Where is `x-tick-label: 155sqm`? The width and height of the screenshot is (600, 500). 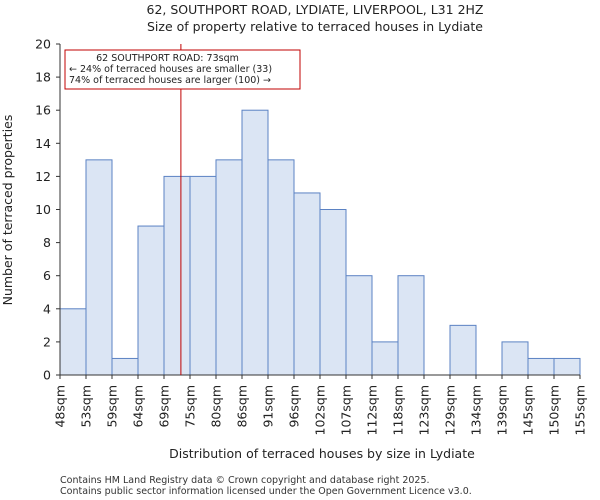 x-tick-label: 155sqm is located at coordinates (580, 410).